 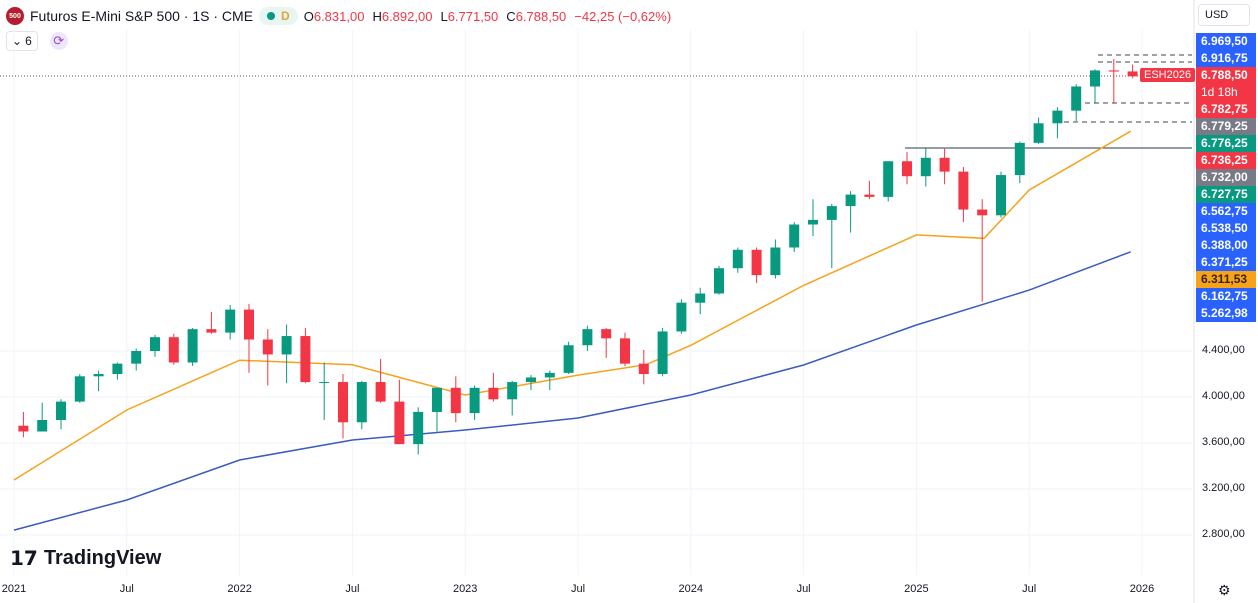 What do you see at coordinates (1226, 194) in the screenshot?
I see `price-label: 6.727,75` at bounding box center [1226, 194].